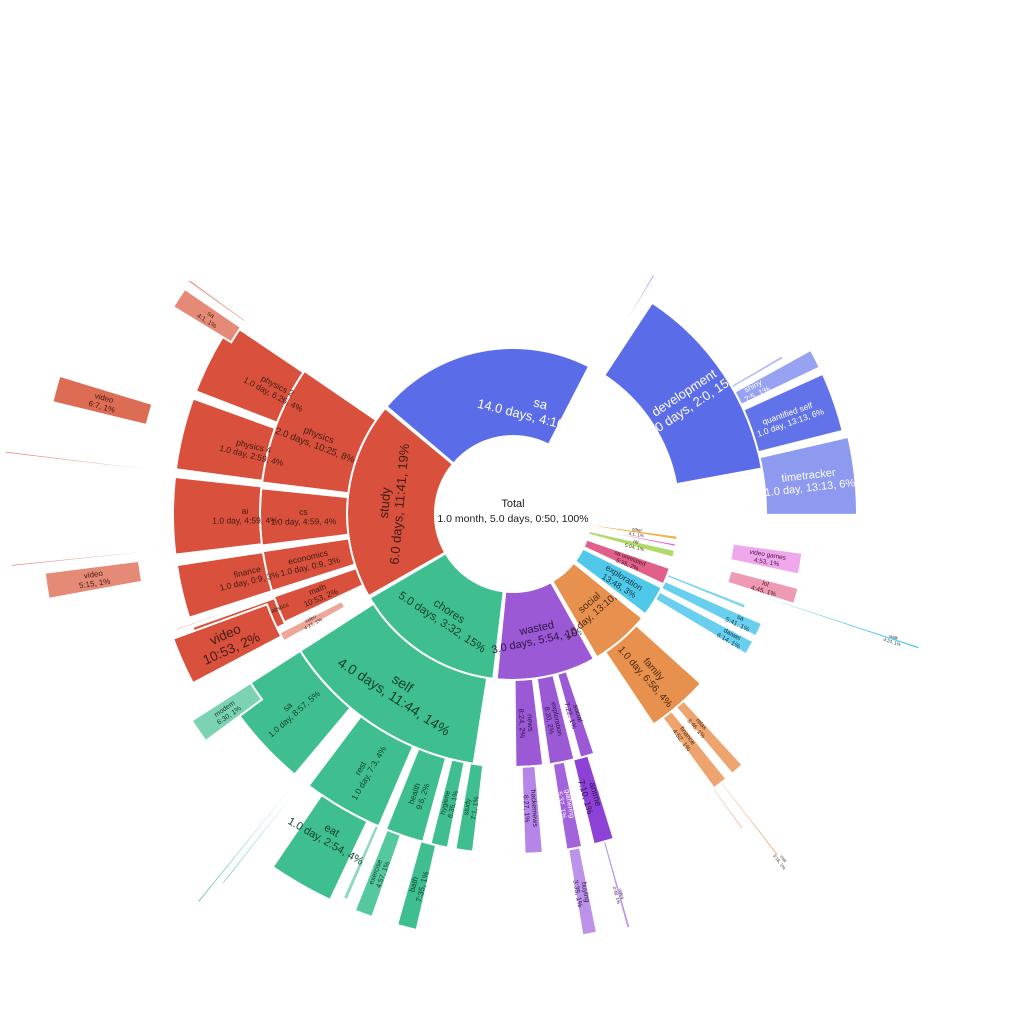 The width and height of the screenshot is (1024, 1024). I want to click on svg-text: visit, so click(783, 859).